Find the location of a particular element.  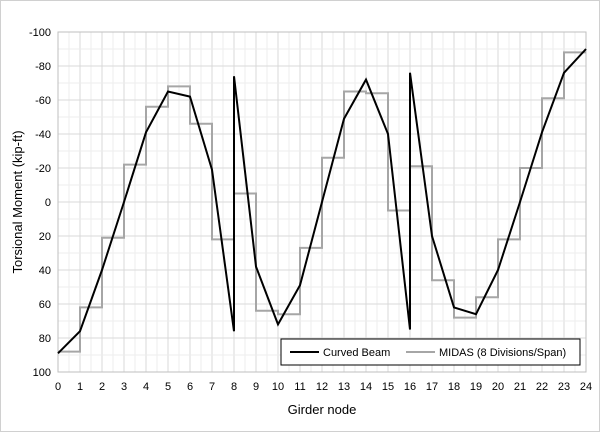

x-tick-label: 5 is located at coordinates (168, 387).